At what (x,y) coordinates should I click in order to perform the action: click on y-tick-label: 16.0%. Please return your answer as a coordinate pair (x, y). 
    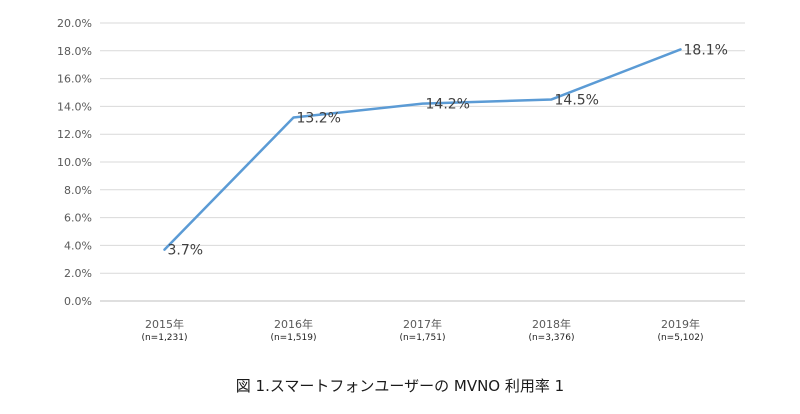
    Looking at the image, I should click on (74, 79).